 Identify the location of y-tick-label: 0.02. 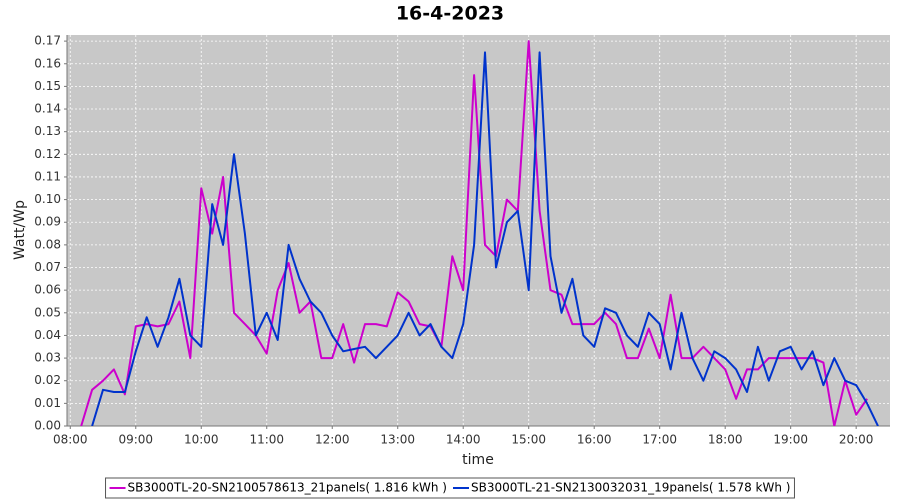
(47, 380).